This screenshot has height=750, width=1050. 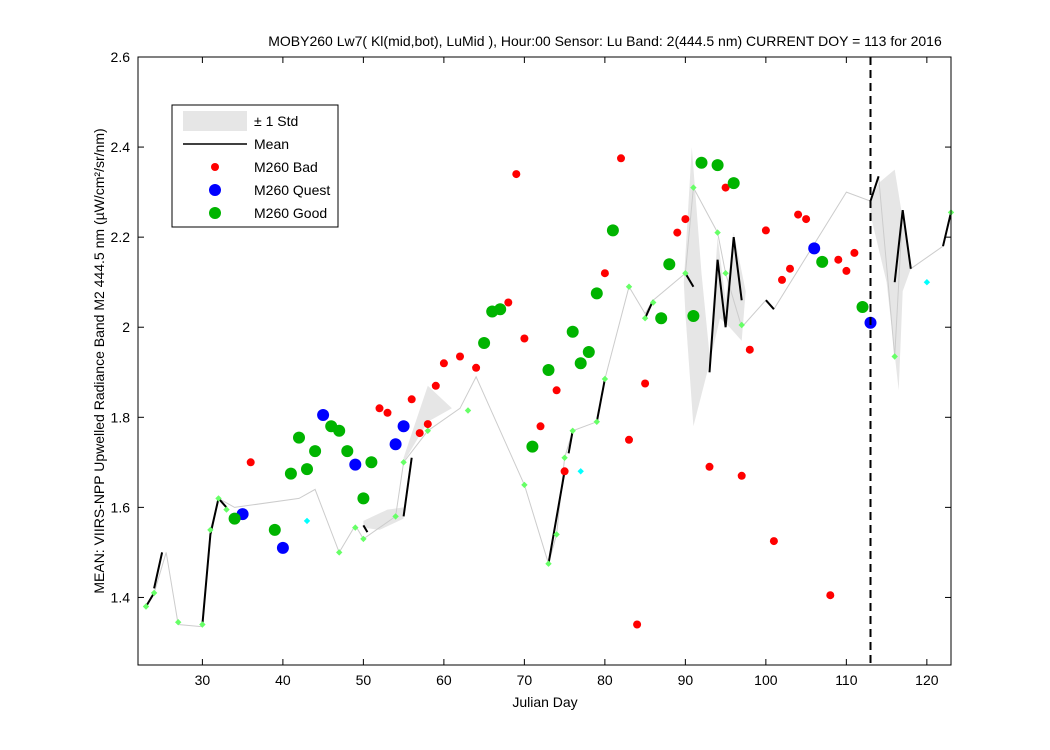 I want to click on x-tick-label: 30, so click(x=203, y=680).